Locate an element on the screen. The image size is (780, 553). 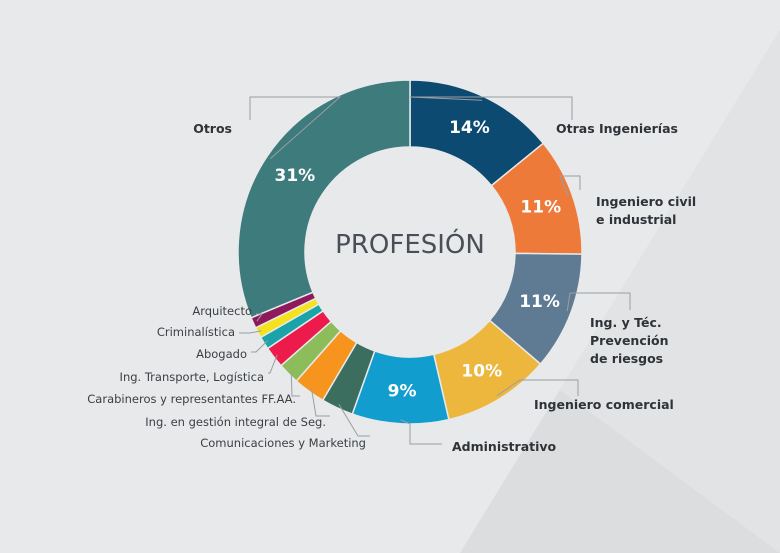
category-label-administrativo: Administrativo is located at coordinates (504, 446).